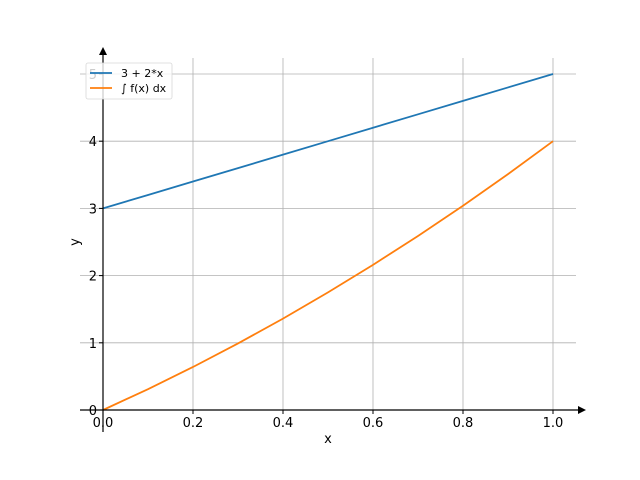 This screenshot has width=640, height=480. I want to click on x-axis-arrow, so click(582, 410).